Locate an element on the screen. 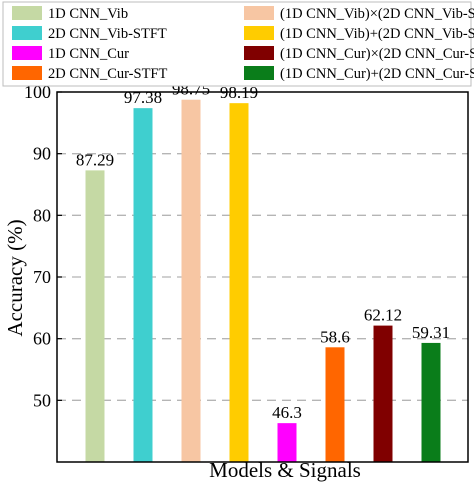  x-axis-title: Models & Signals is located at coordinates (285, 470).